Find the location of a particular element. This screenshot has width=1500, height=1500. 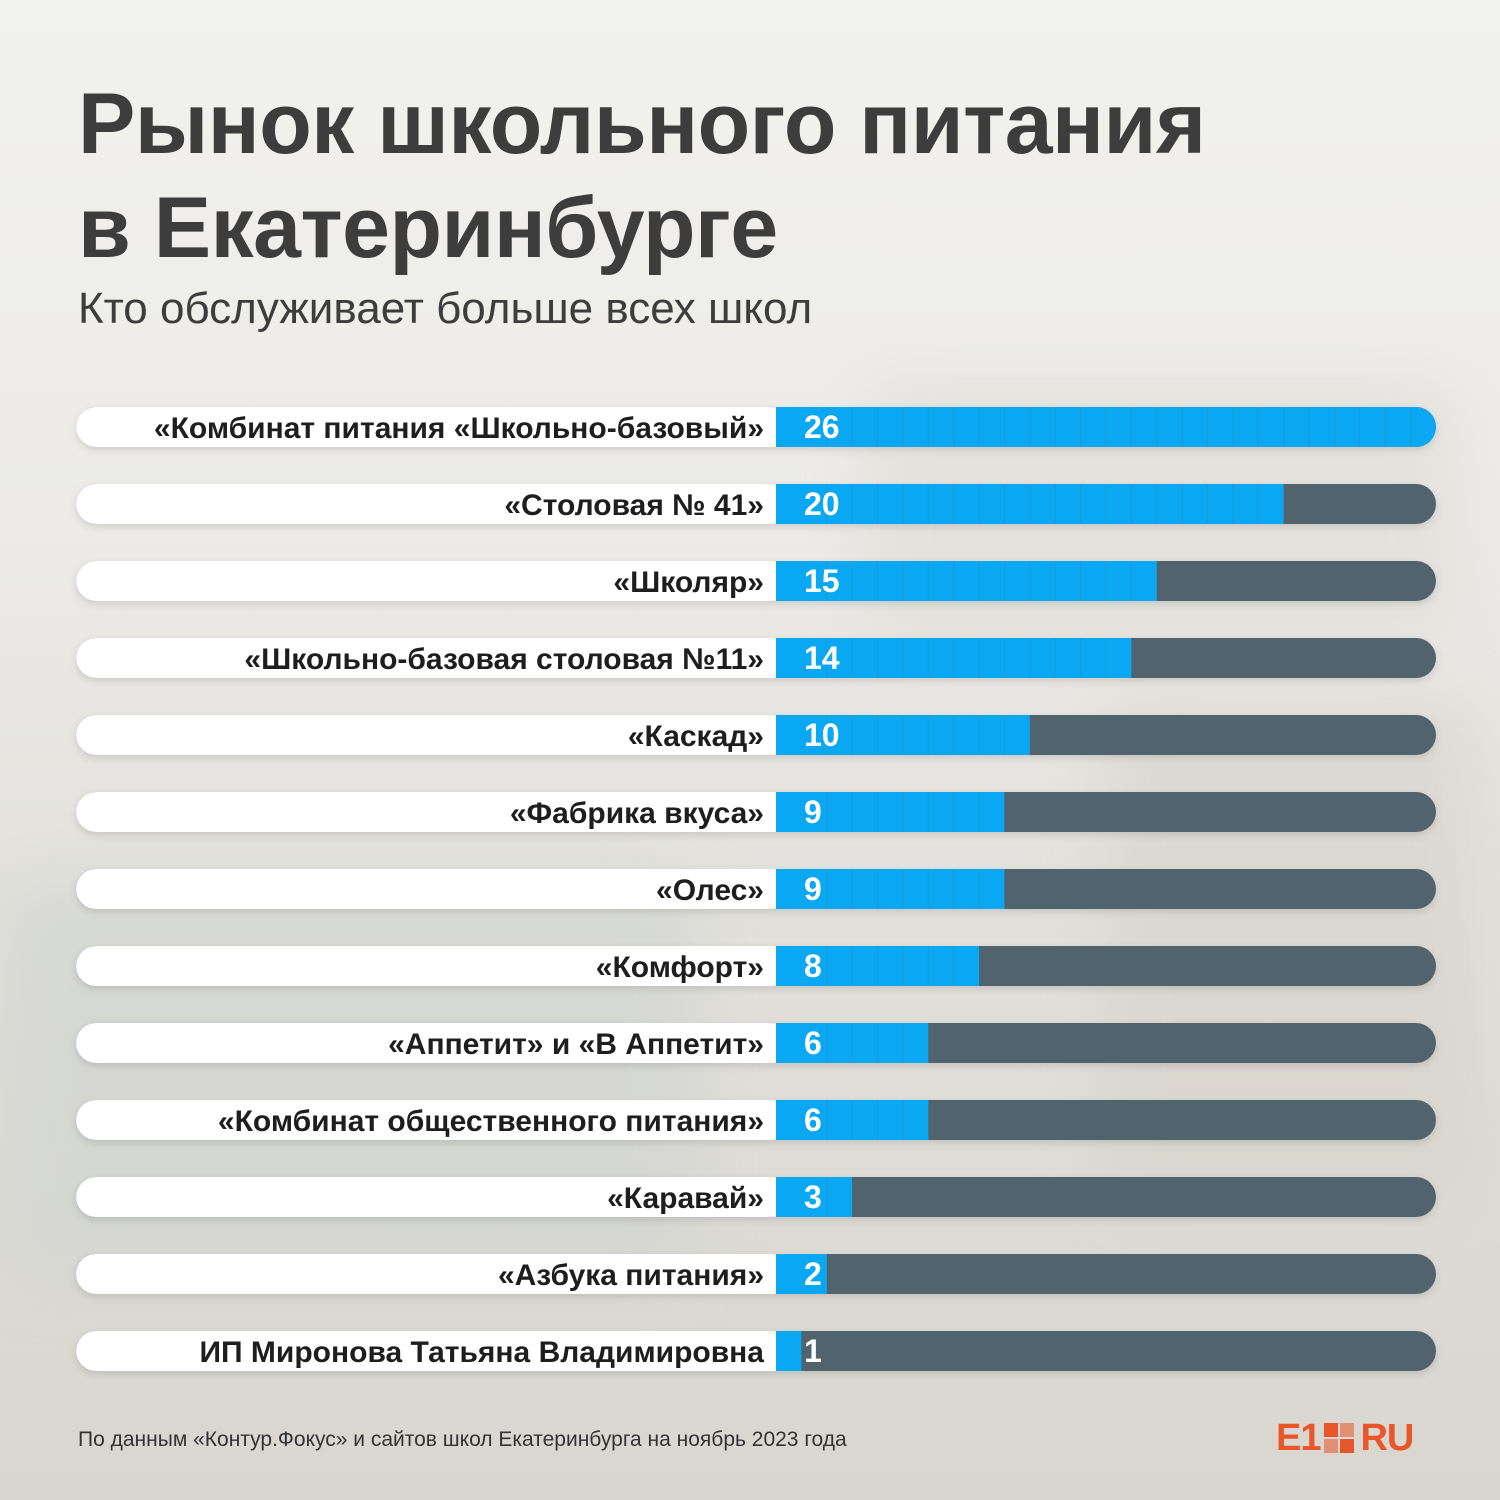

title-line-2: в Екатеринбурге is located at coordinates (428, 228).